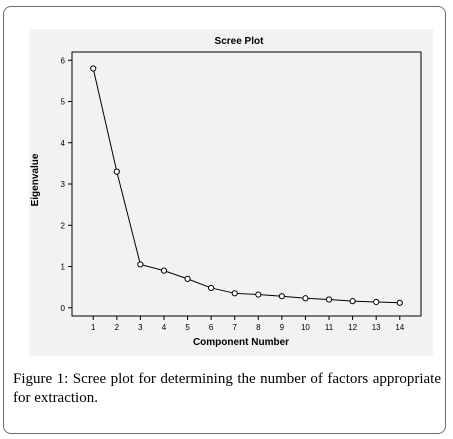  I want to click on y-axis-label: Eigenvalue, so click(35, 179).